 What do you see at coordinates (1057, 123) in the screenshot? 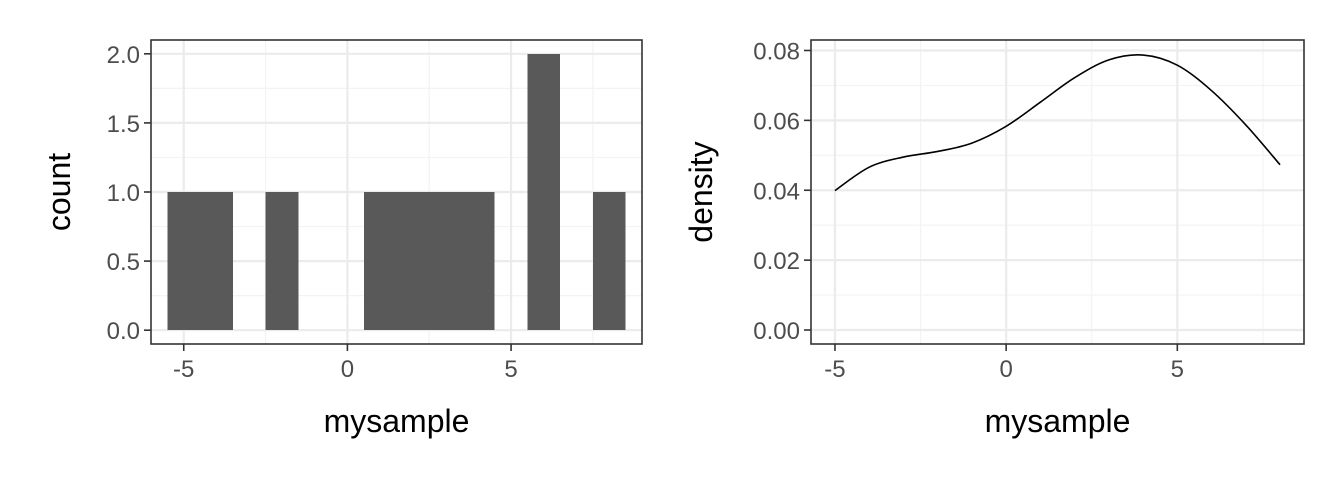
I see `density-line` at bounding box center [1057, 123].